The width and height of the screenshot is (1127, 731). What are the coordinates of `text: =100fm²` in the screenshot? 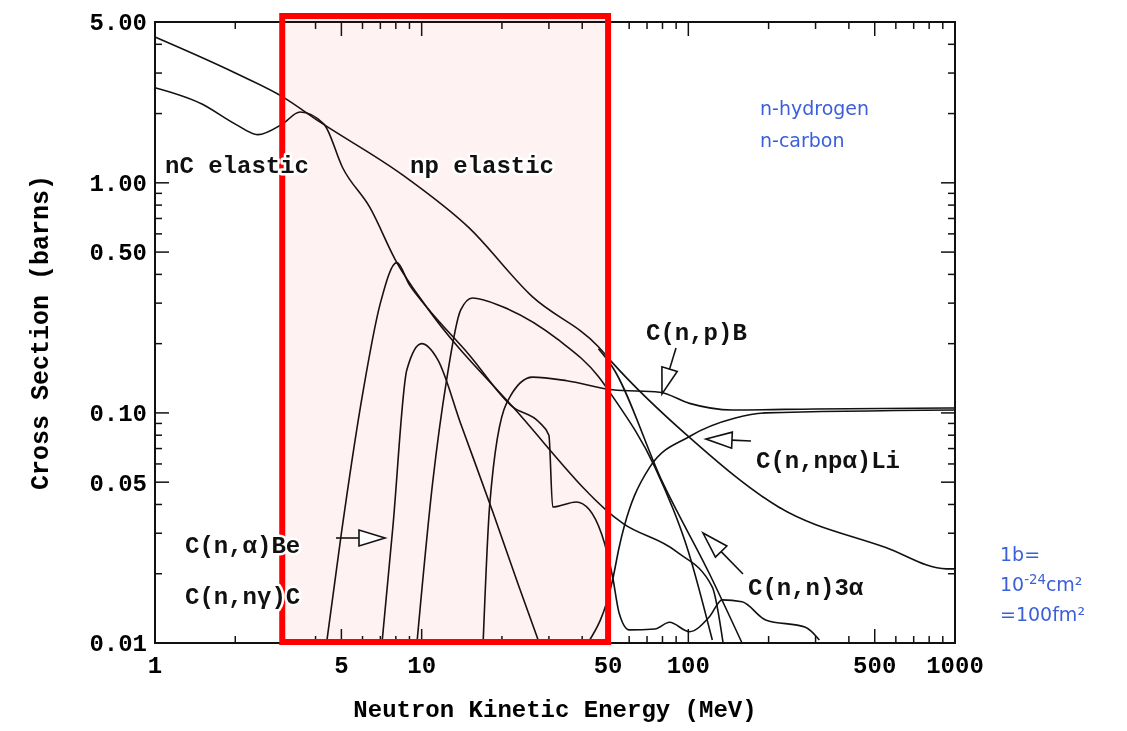 It's located at (1042, 614).